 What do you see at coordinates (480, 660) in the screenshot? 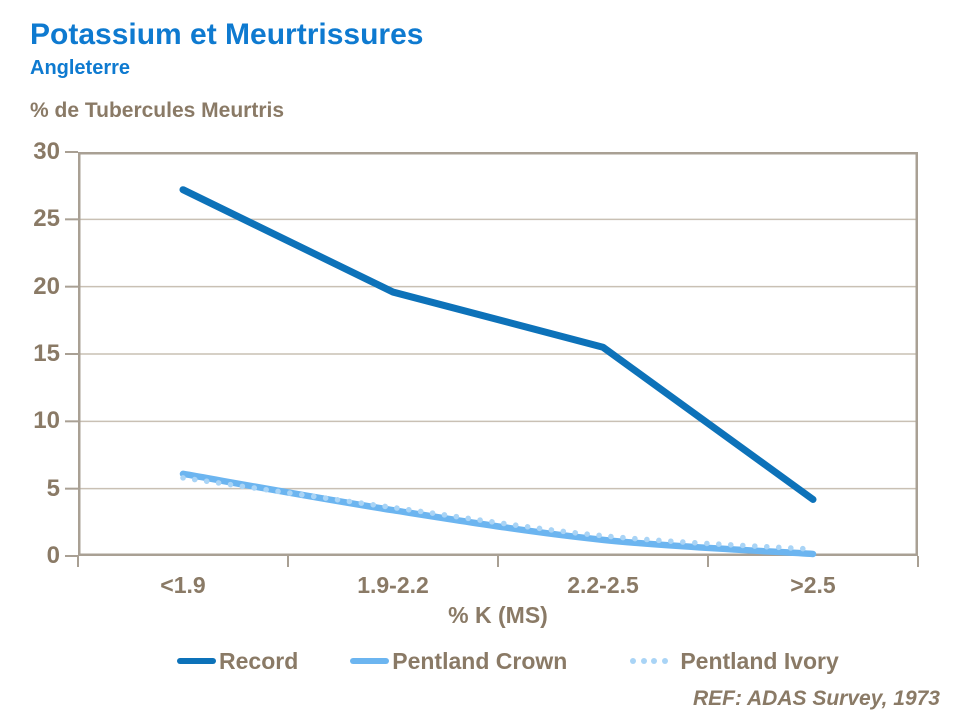
I see `legend-label-pentland-crown: Pentland Crown` at bounding box center [480, 660].